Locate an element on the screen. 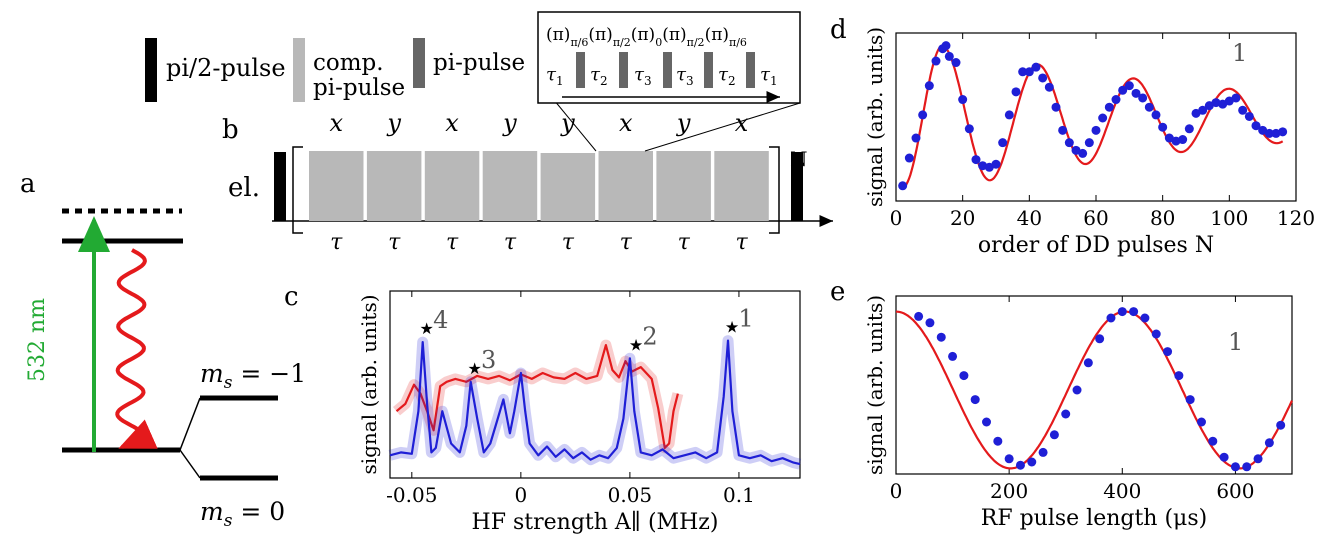 The image size is (1323, 542). zoom-line-left is located at coordinates (575, 125).